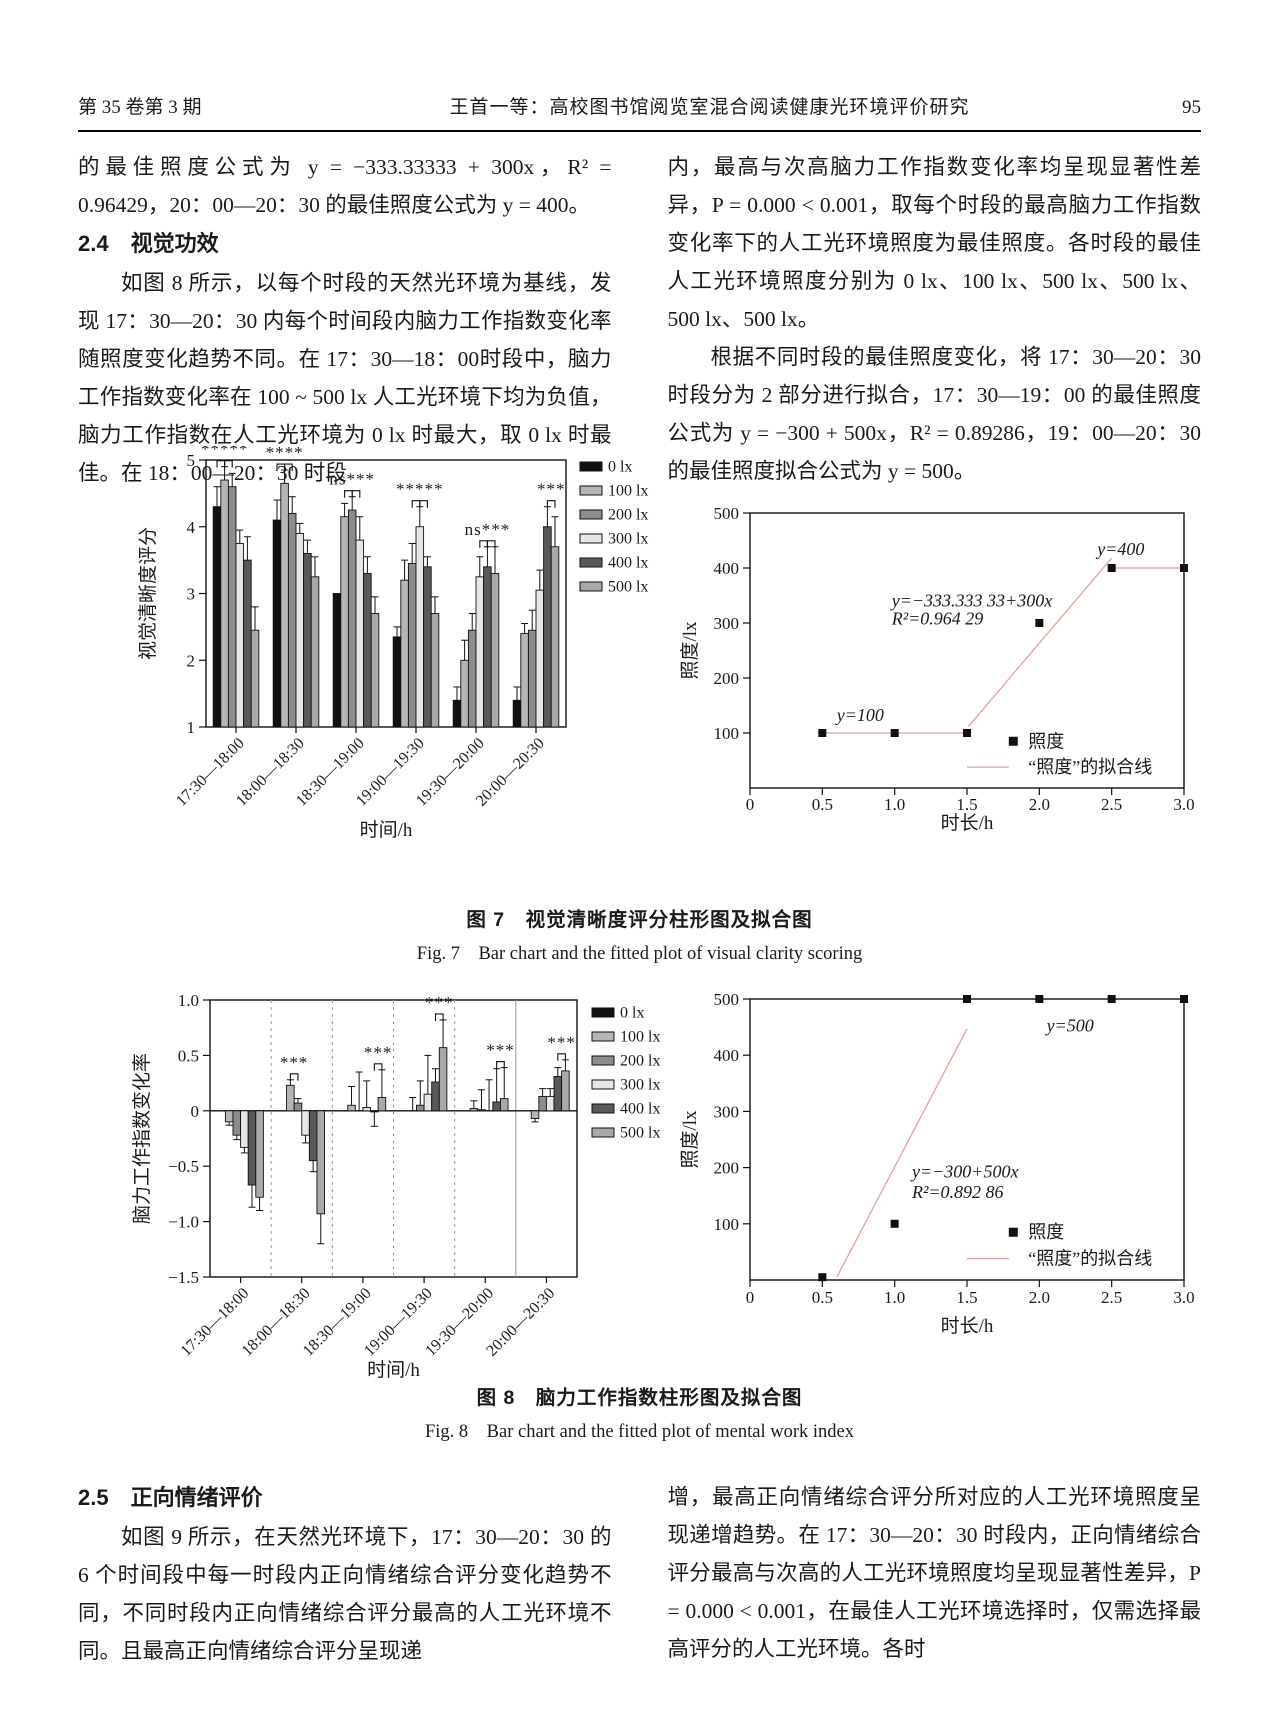 This screenshot has height=1730, width=1279. Describe the element at coordinates (1069, 1026) in the screenshot. I see `svg-text: y=500` at that location.